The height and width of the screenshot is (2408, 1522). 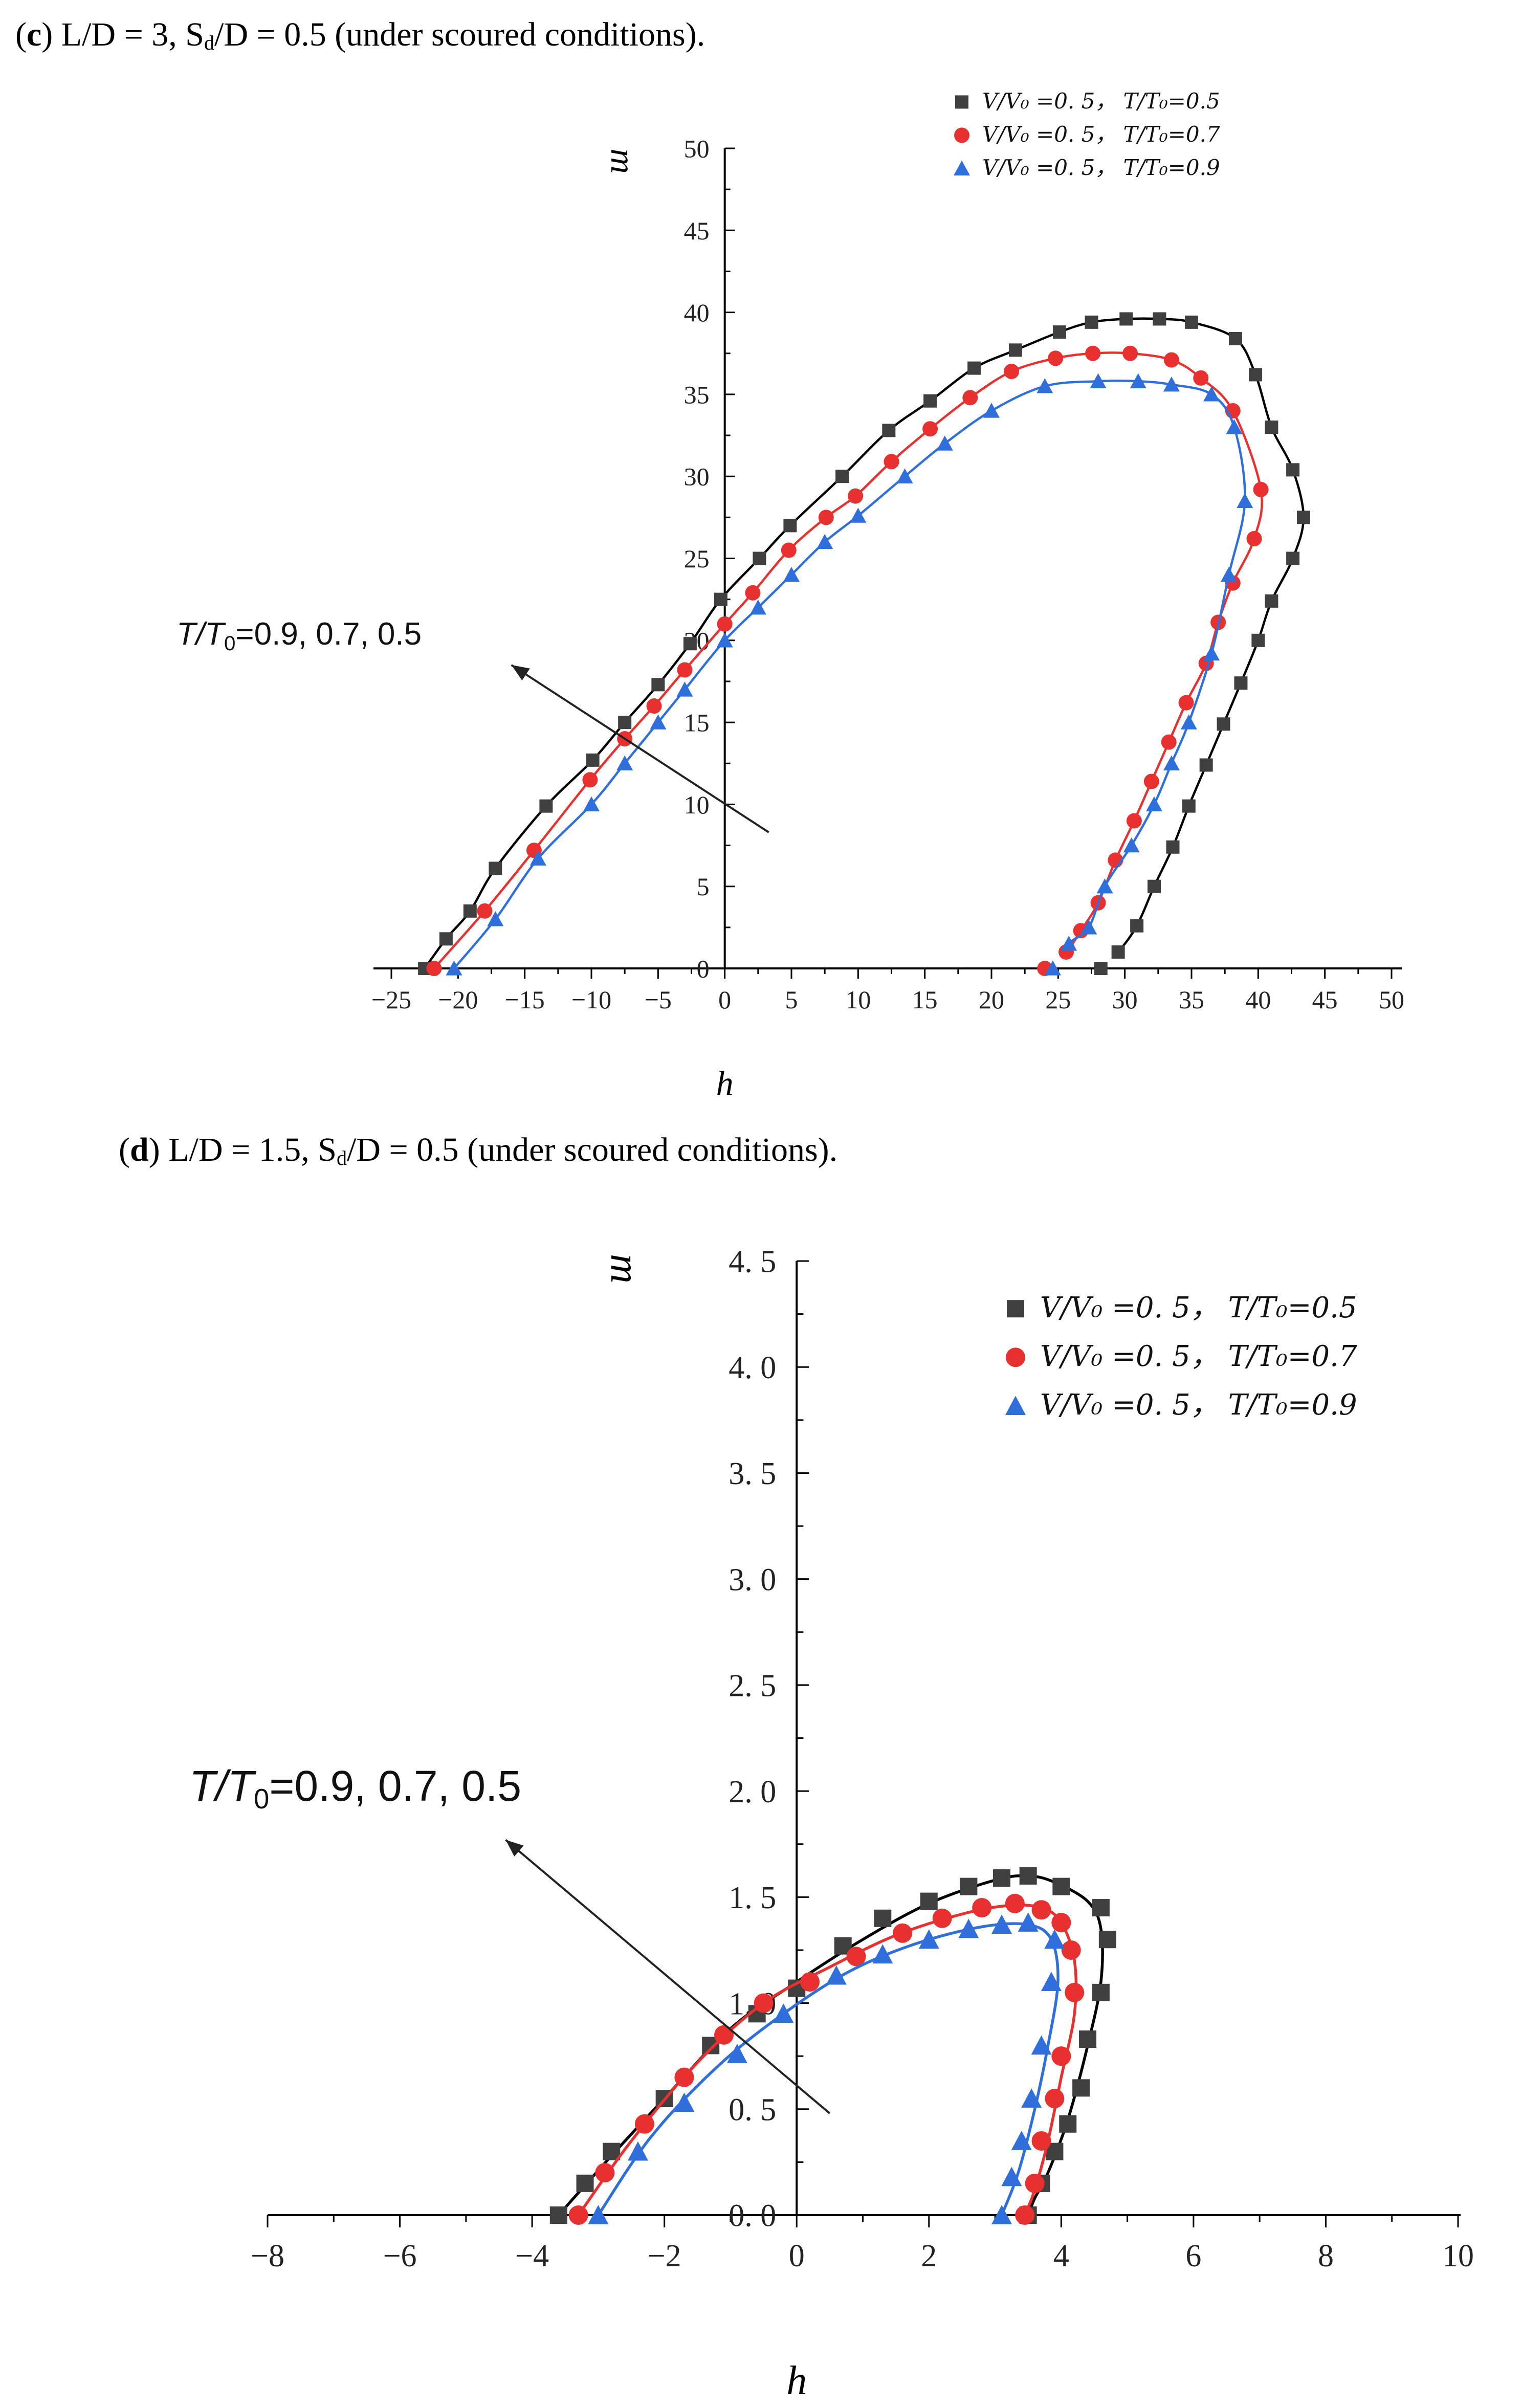 I want to click on y-tick-label: 3. 0, so click(x=753, y=1579).